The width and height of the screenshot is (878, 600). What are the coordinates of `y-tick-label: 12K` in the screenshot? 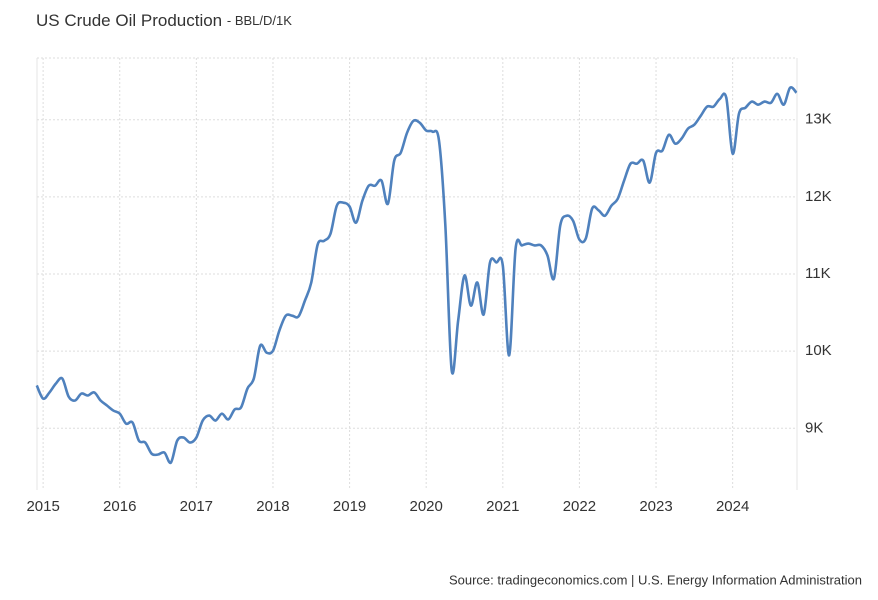 It's located at (818, 196).